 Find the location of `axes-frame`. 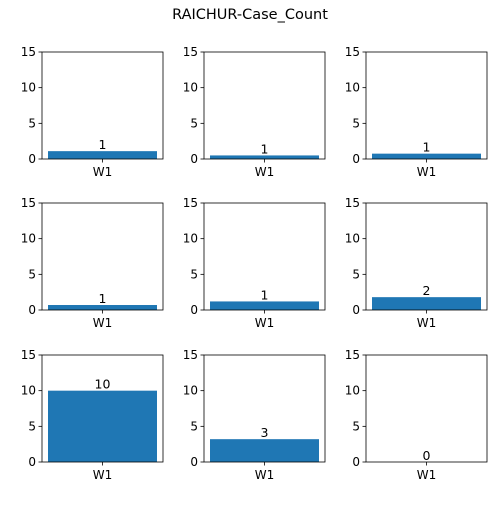

axes-frame is located at coordinates (426, 408).